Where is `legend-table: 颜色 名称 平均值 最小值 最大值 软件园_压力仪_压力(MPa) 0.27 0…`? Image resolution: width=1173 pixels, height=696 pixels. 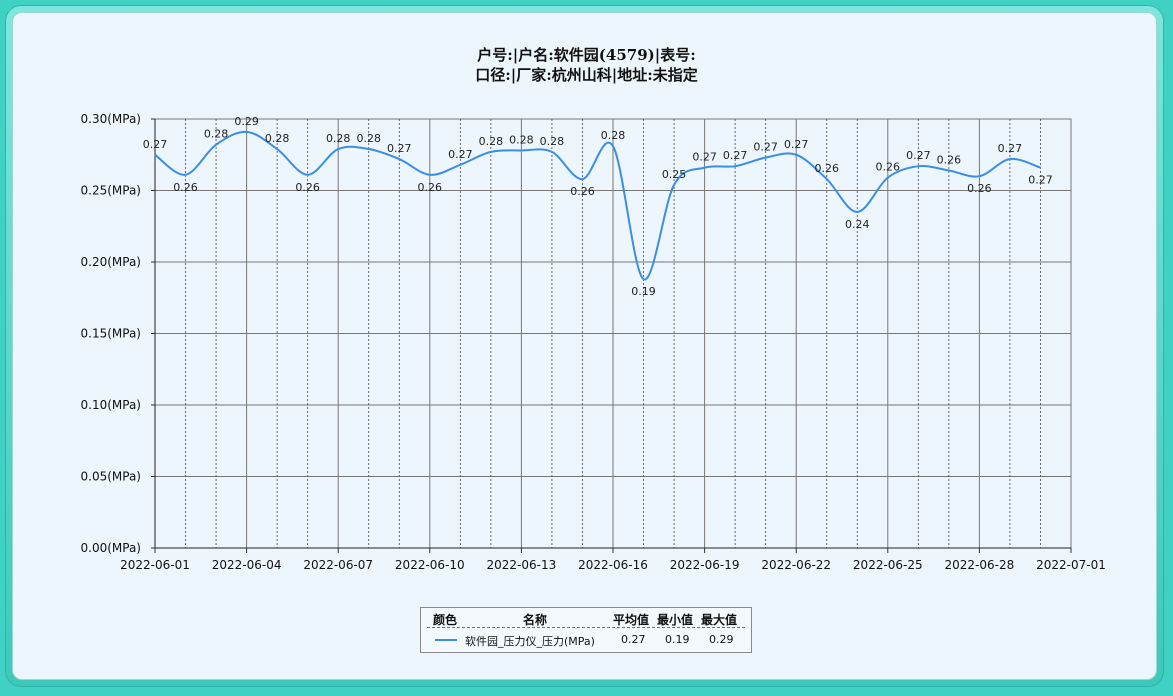 legend-table: 颜色 名称 平均值 最小值 最大值 软件园_压力仪_压力(MPa) 0.27 0… is located at coordinates (586, 630).